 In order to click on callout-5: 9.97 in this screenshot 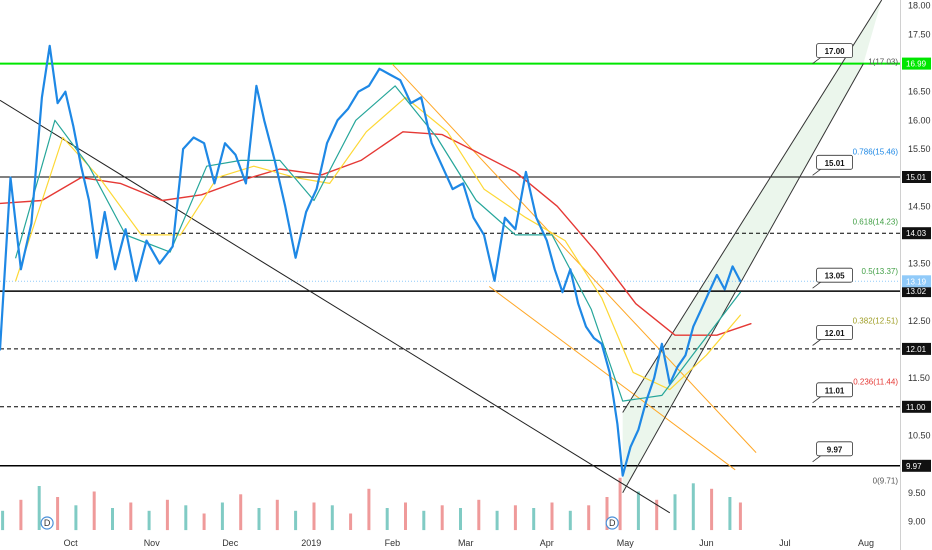, I will do `click(832, 452)`.